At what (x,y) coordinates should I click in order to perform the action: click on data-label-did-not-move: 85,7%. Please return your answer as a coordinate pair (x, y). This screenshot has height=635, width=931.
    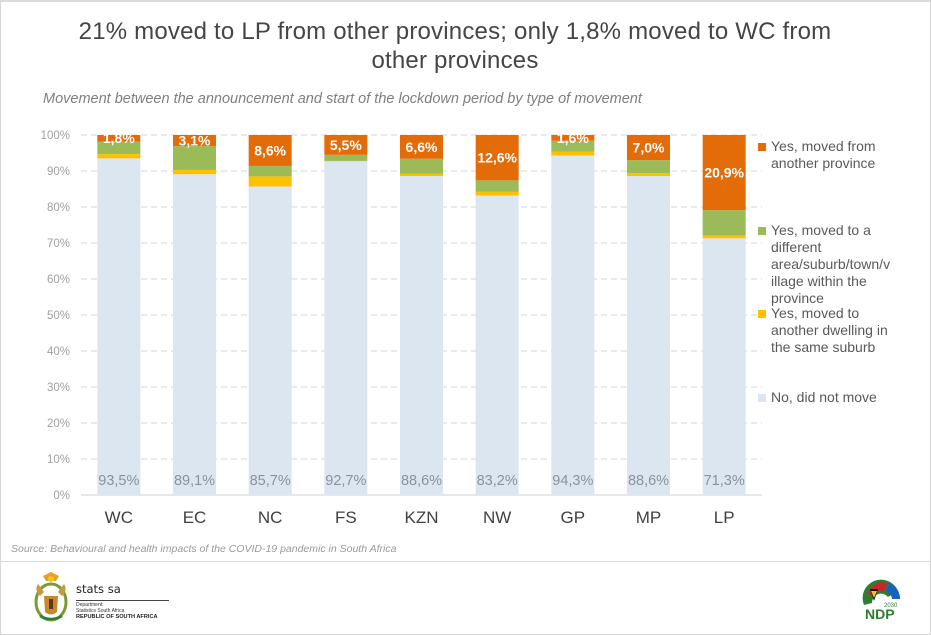
    Looking at the image, I should click on (270, 481).